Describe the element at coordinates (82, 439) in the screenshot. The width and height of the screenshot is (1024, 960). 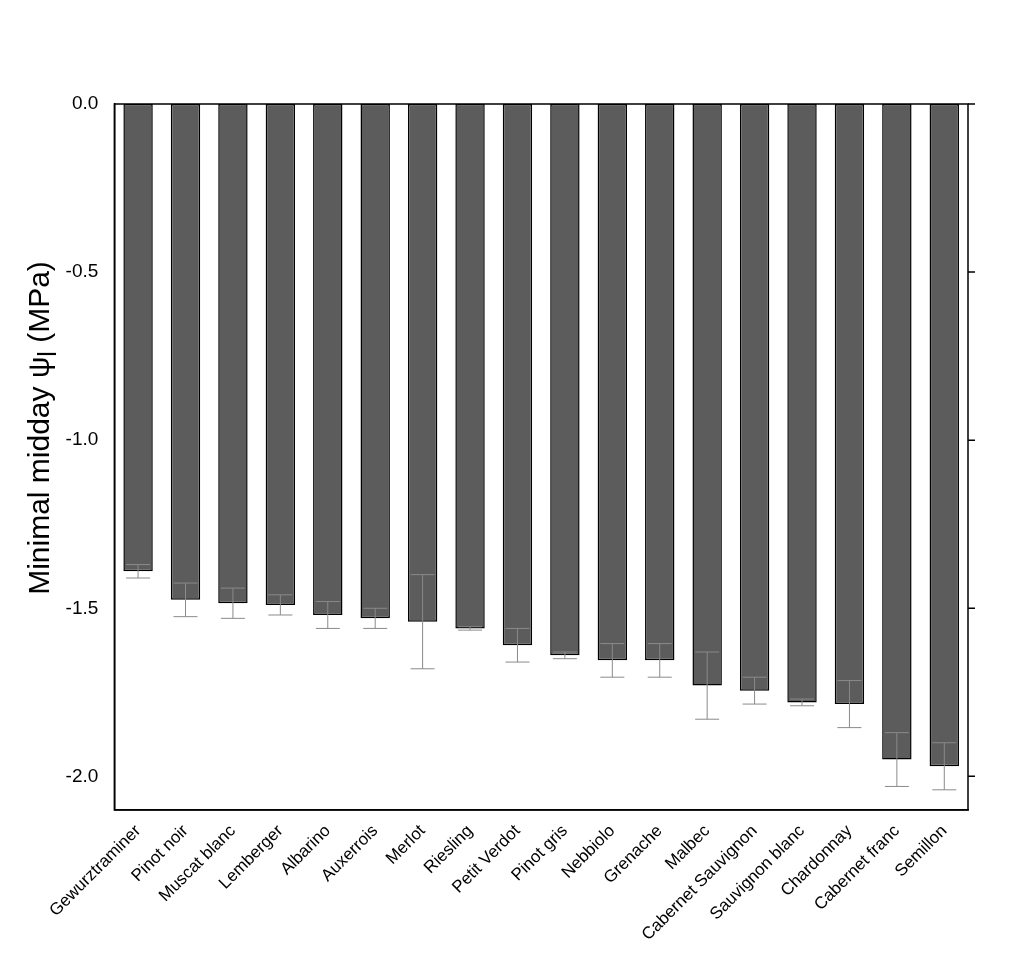
I see `y-tick-label: -1.0` at that location.